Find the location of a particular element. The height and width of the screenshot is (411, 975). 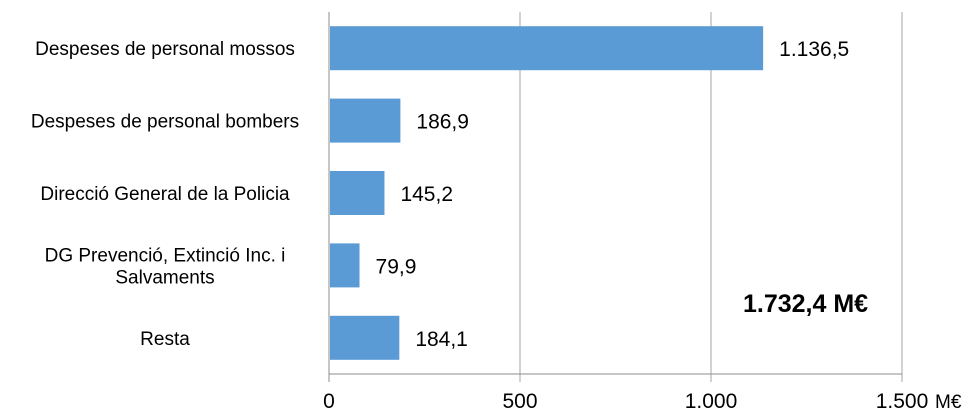

x-tick-label: 1.500 is located at coordinates (902, 400).